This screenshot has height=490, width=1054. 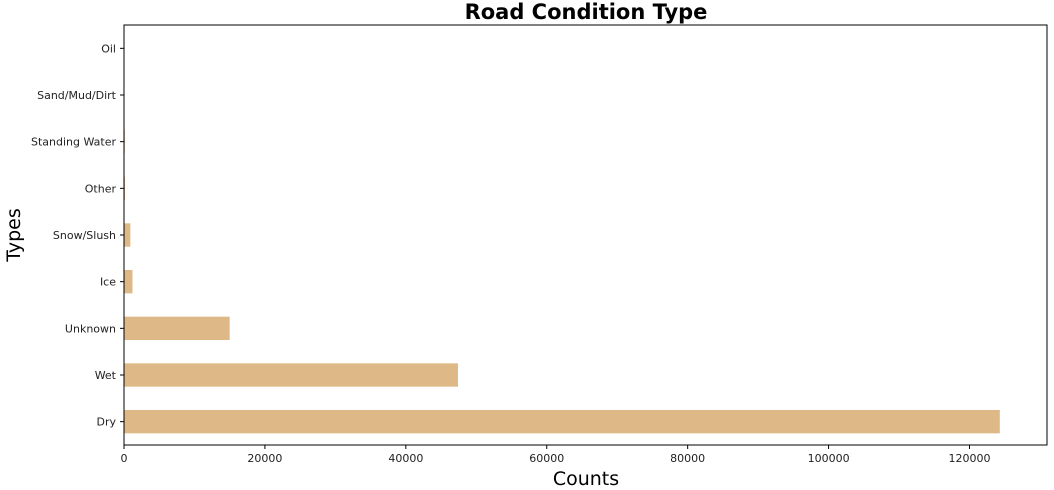 What do you see at coordinates (687, 458) in the screenshot?
I see `x-tick-label: 80000` at bounding box center [687, 458].